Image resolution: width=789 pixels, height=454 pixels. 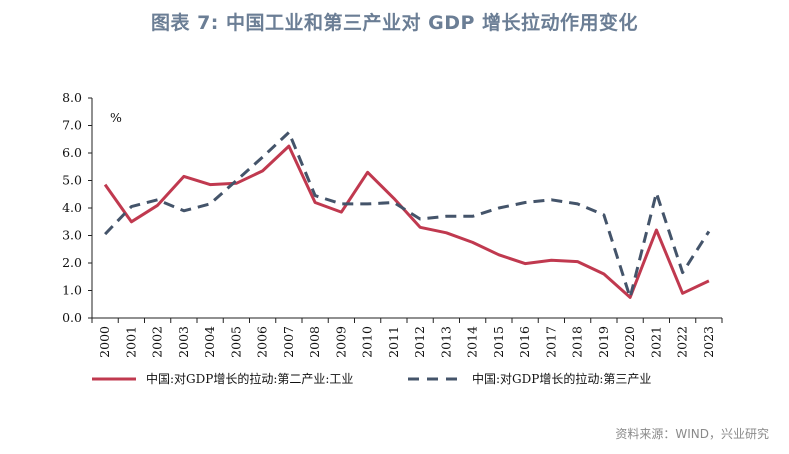 I want to click on x-tick-label: 2009, so click(x=340, y=342).